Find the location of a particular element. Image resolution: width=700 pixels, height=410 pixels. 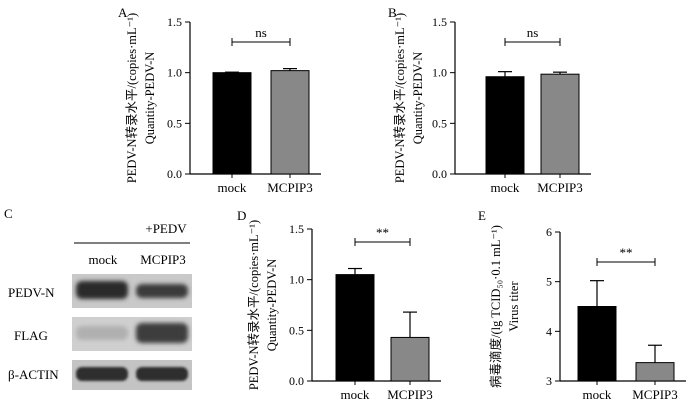

y-axis-label-d-0: PEDV-N转录水平/(copies·mL⁻¹) is located at coordinates (253, 305).